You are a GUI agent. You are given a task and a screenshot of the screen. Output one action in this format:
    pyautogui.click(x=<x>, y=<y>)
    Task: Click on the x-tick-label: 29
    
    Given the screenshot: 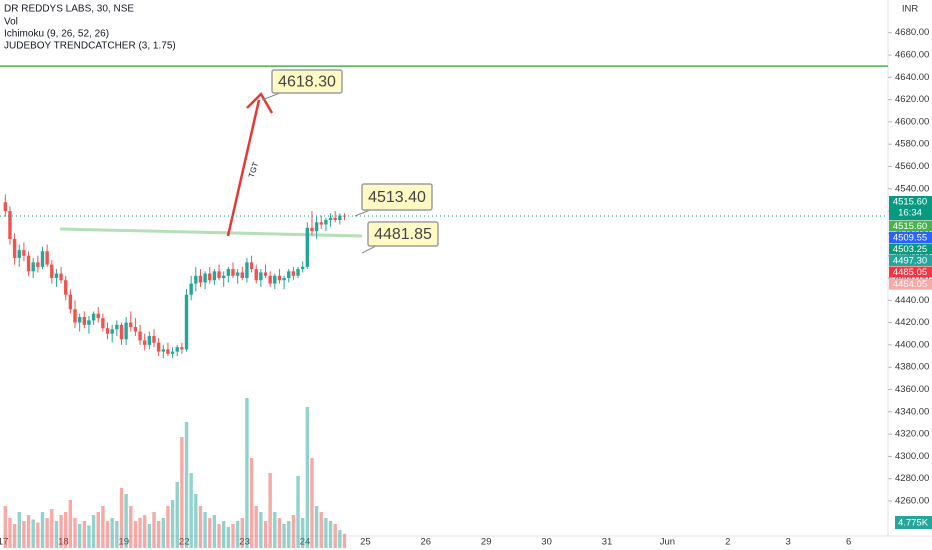 What is the action you would take?
    pyautogui.click(x=486, y=542)
    